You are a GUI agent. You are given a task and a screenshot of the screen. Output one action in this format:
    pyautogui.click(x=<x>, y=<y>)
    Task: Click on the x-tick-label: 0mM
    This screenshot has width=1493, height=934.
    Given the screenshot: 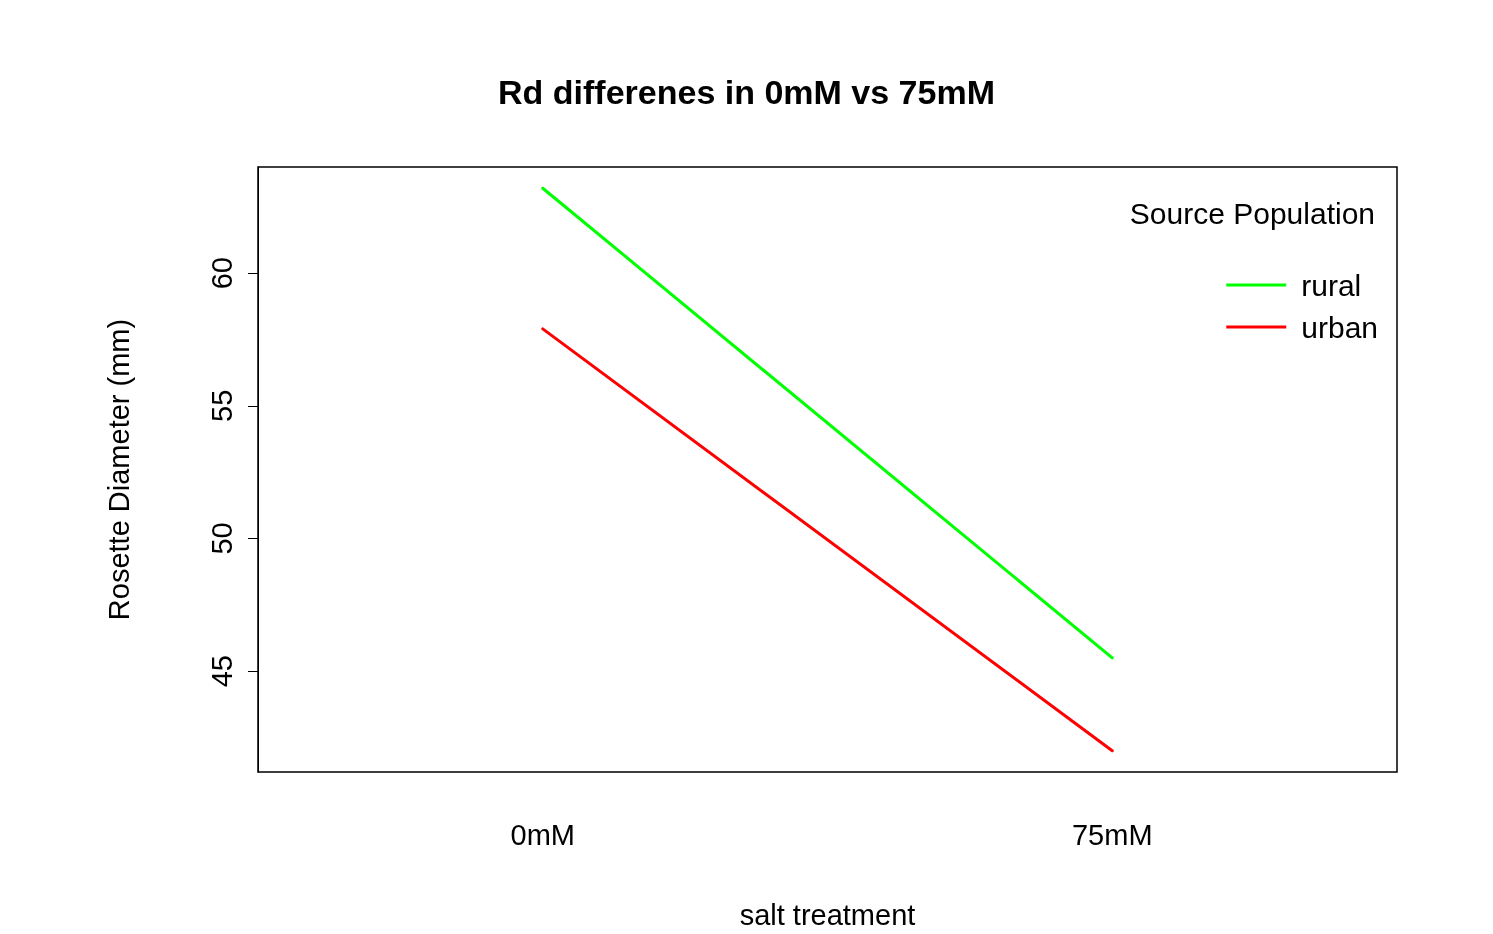 What is the action you would take?
    pyautogui.click(x=542, y=834)
    